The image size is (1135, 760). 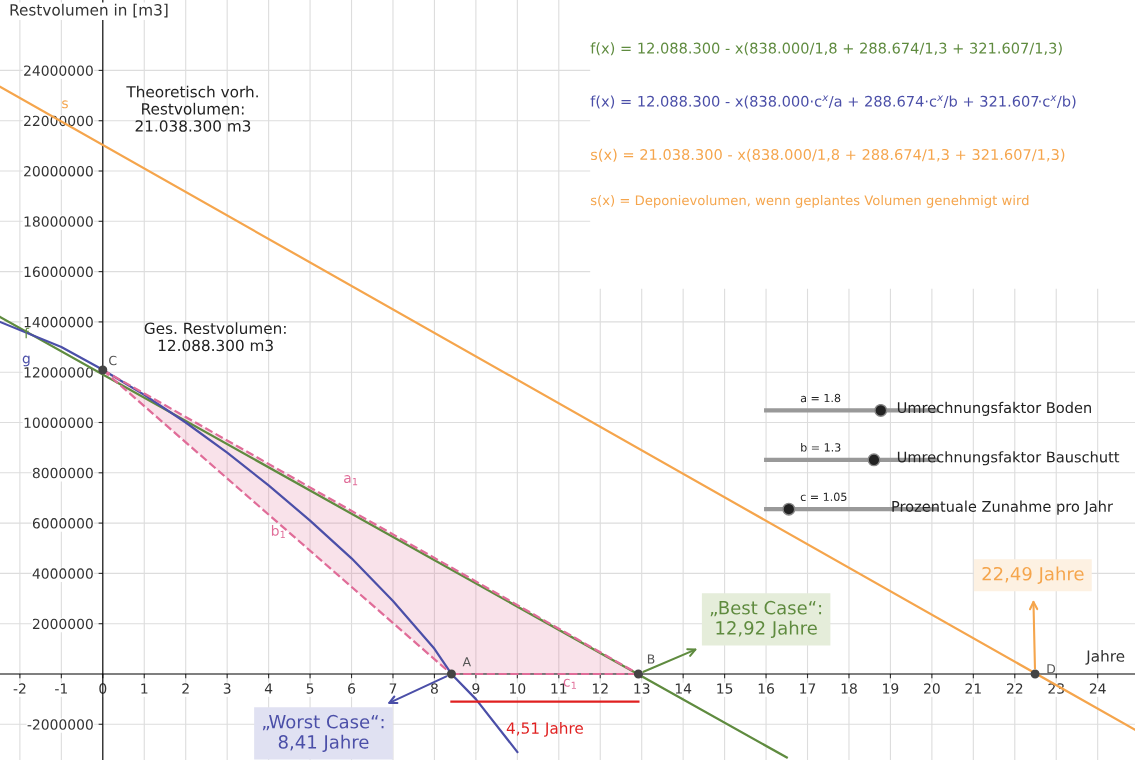 What do you see at coordinates (544, 729) in the screenshot?
I see `annotation: 4,51 Jahre` at bounding box center [544, 729].